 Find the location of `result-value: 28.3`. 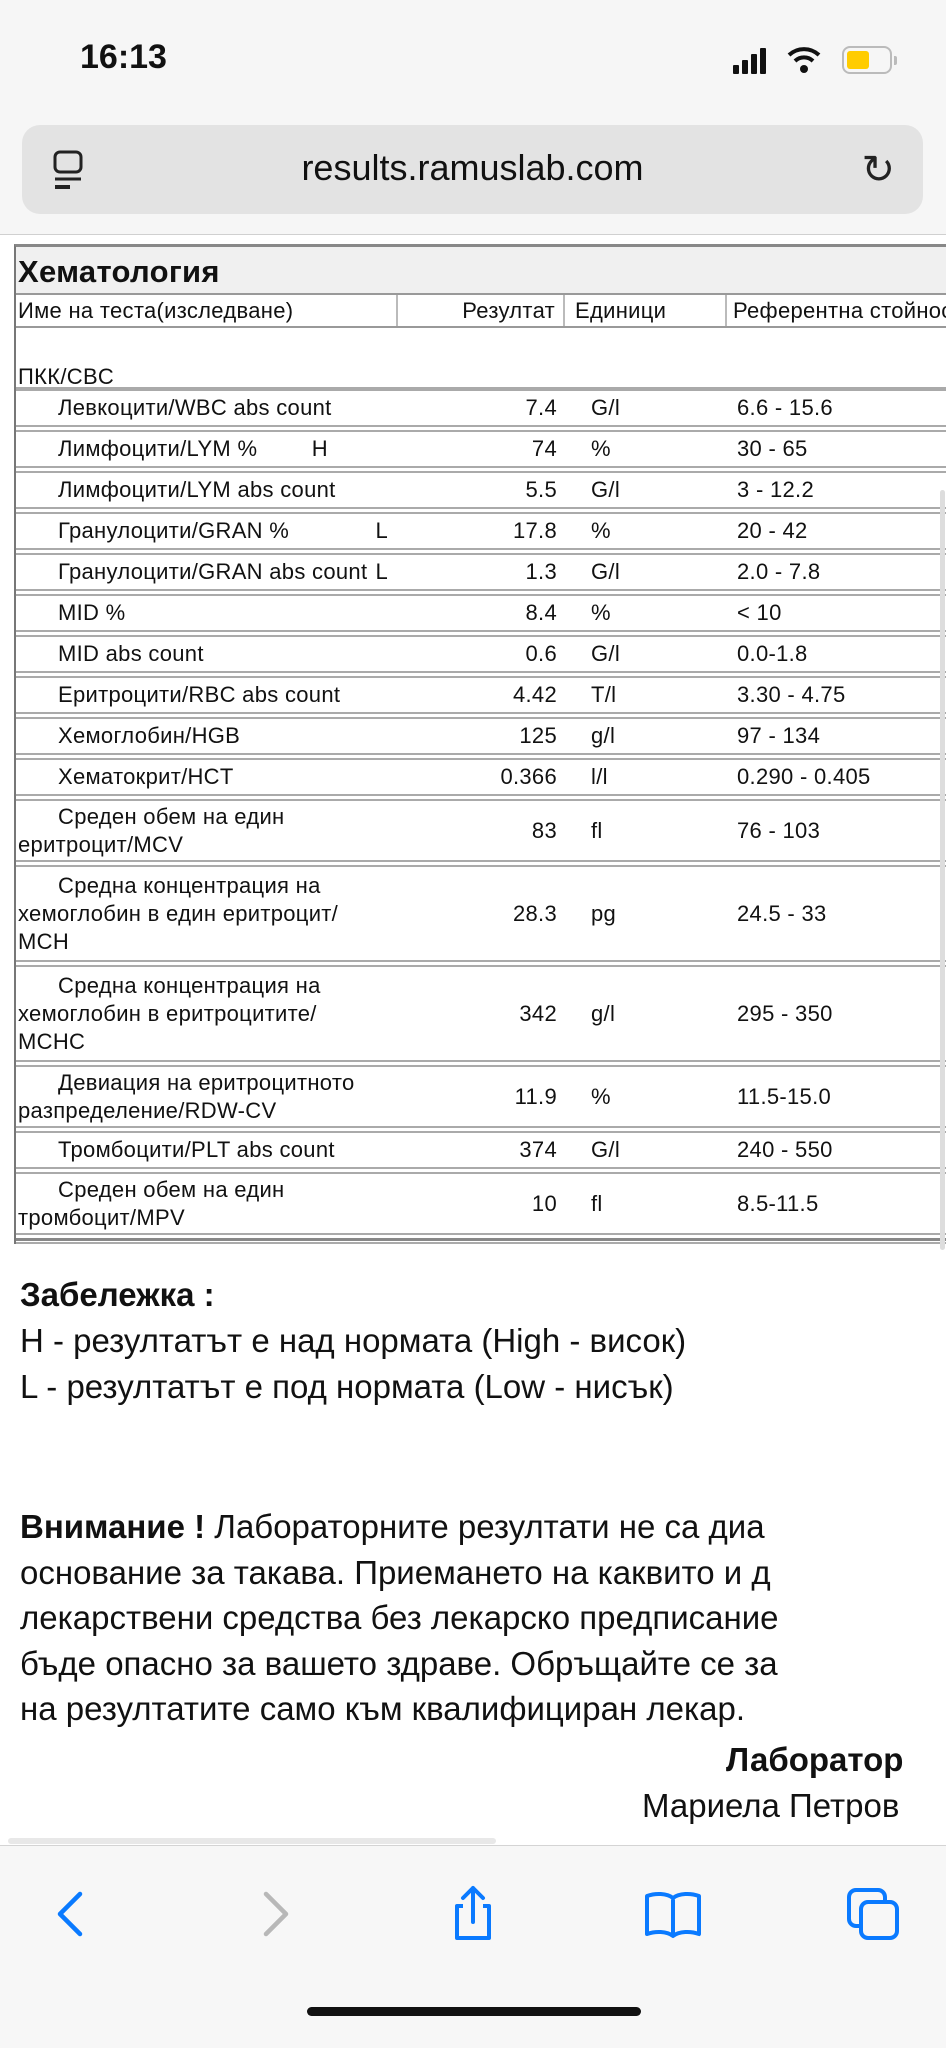

result-value: 28.3 is located at coordinates (534, 913).